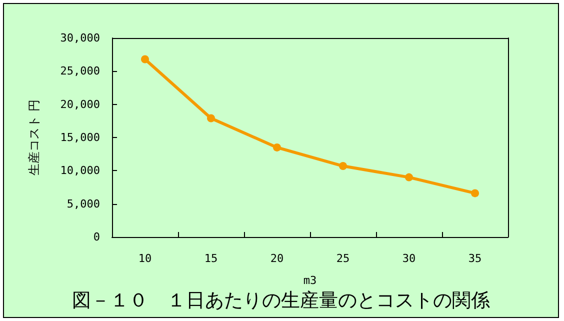 Image resolution: width=564 pixels, height=321 pixels. I want to click on y-axis-title: 生産コスト 円, so click(34, 138).